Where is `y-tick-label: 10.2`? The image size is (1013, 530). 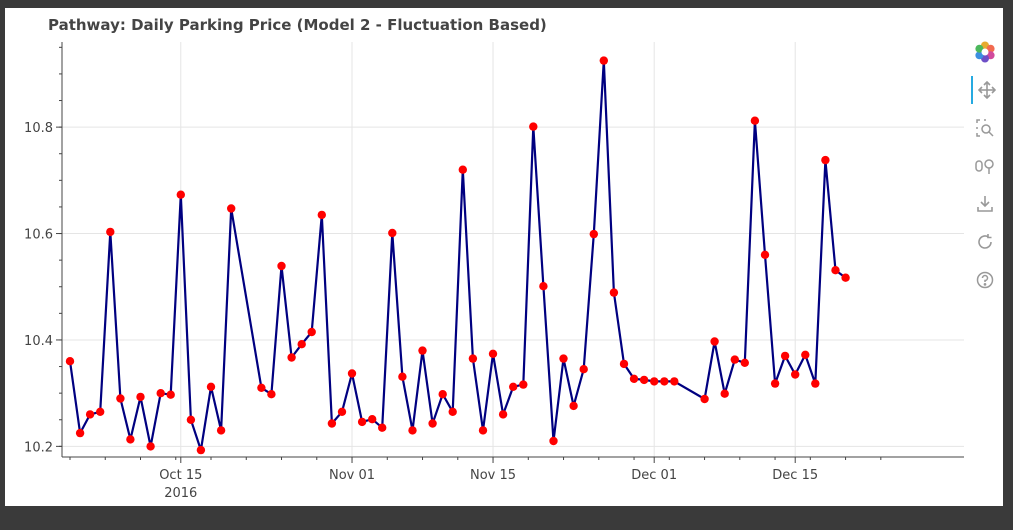
y-tick-label: 10.2 is located at coordinates (38, 447).